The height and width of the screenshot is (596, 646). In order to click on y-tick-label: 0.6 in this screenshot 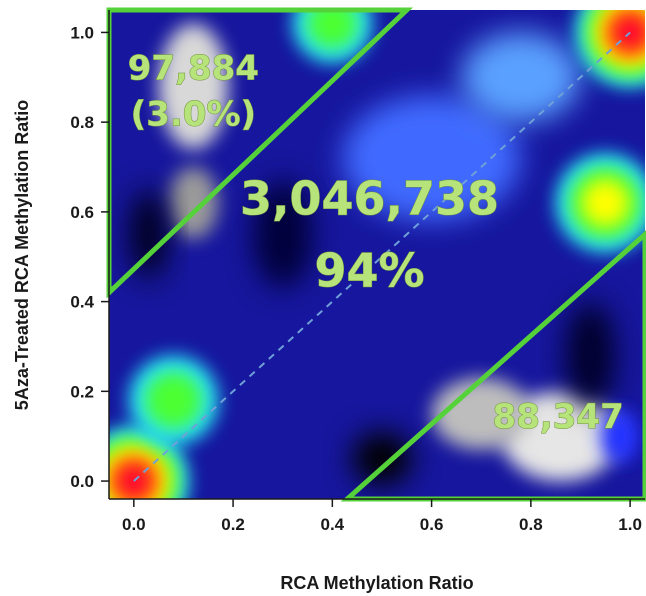, I will do `click(82, 212)`.